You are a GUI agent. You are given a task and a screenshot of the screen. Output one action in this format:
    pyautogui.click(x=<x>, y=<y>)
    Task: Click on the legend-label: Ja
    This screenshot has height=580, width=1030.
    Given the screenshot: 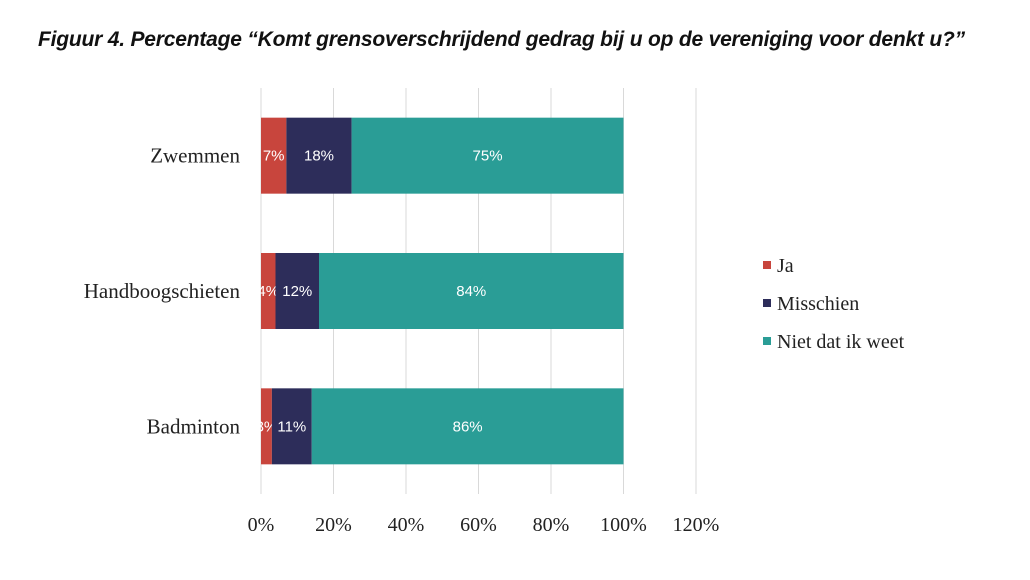 What is the action you would take?
    pyautogui.click(x=785, y=266)
    